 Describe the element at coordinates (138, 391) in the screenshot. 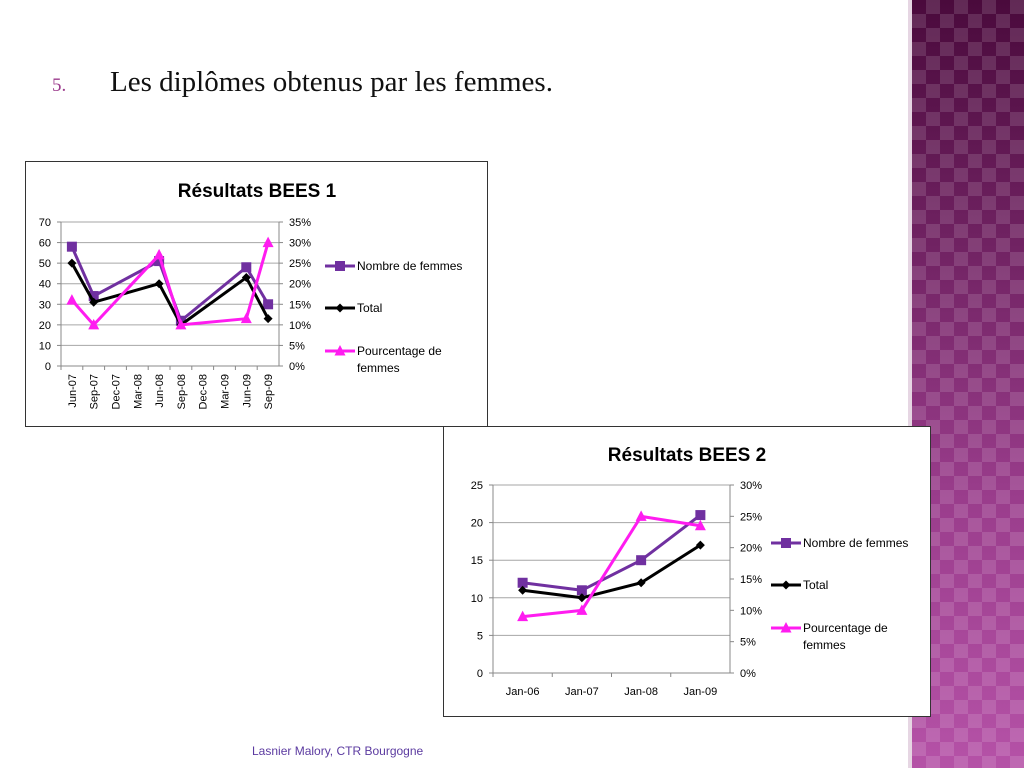

I see `x-tick-label: Mar-08` at that location.